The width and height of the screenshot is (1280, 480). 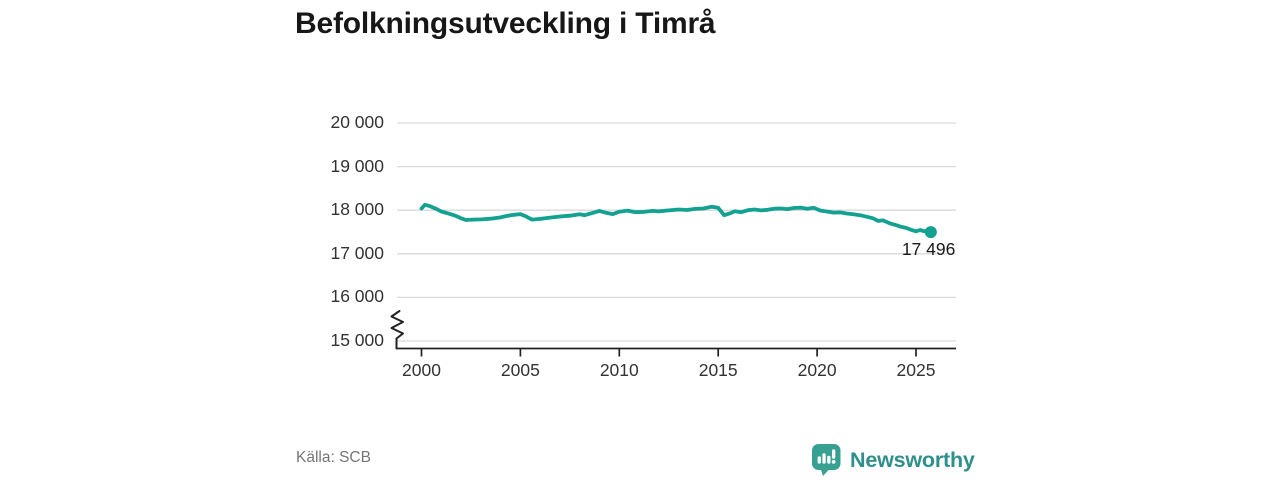 What do you see at coordinates (718, 370) in the screenshot?
I see `x-axis-label: 2015` at bounding box center [718, 370].